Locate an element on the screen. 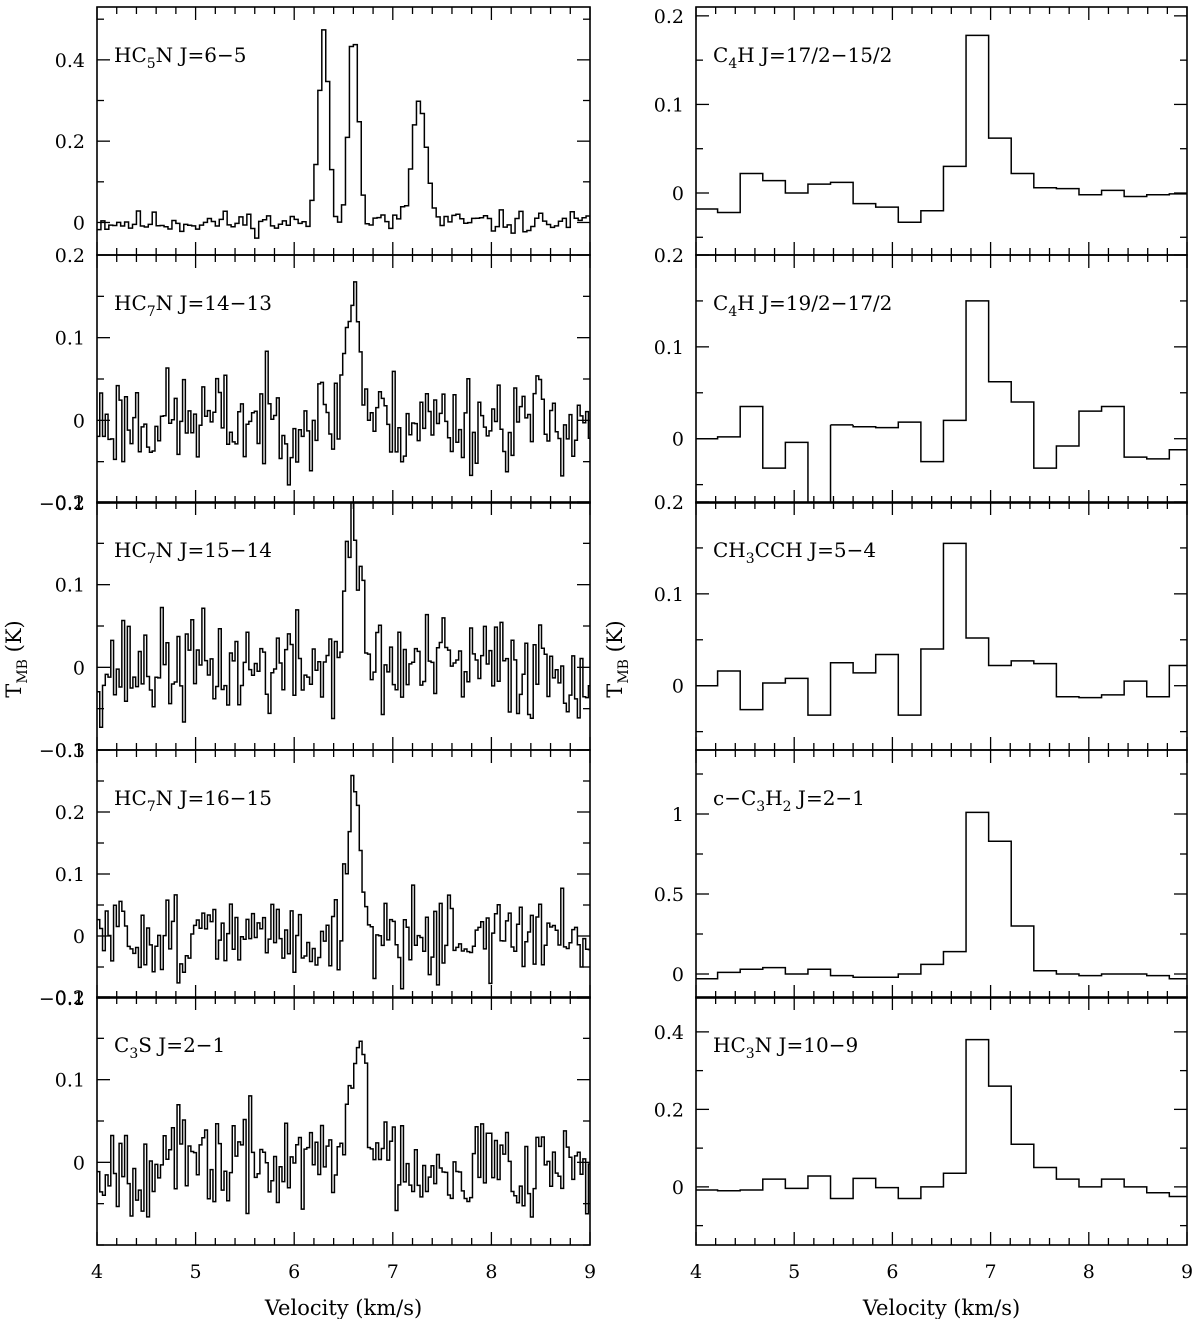 This screenshot has width=1200, height=1319. panel-right-2: 0 0.1 0.2 C4H J=19/2−17/2 is located at coordinates (921, 374).